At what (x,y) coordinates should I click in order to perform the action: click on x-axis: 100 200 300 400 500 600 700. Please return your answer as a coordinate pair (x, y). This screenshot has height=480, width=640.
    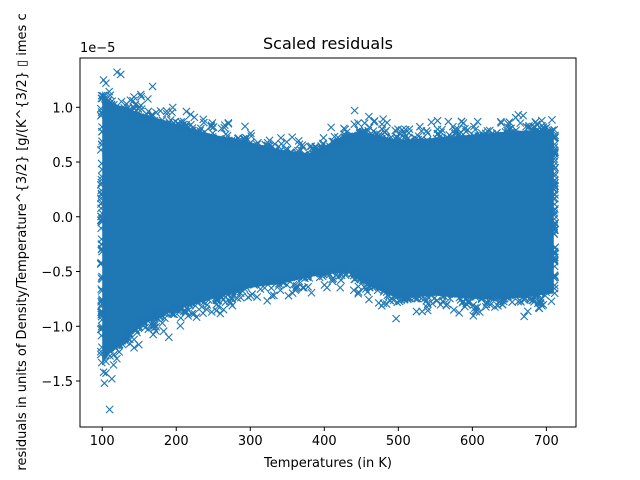
    Looking at the image, I should click on (324, 438).